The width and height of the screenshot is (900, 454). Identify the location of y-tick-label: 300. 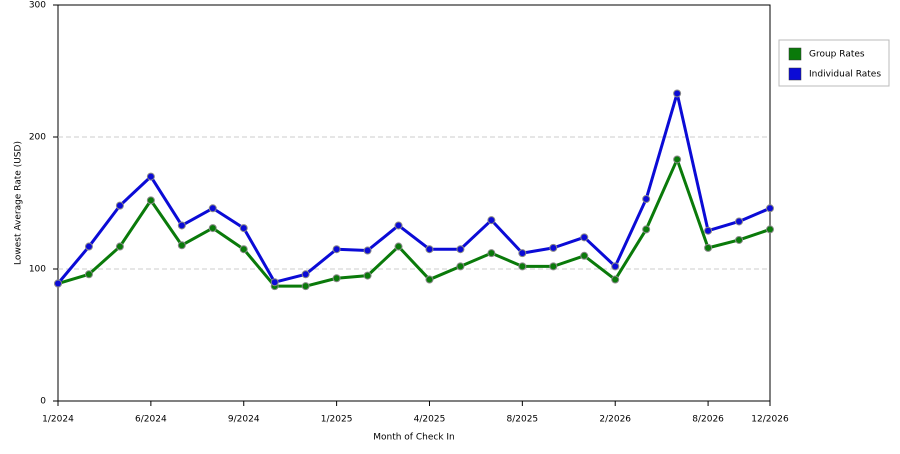
(37, 6).